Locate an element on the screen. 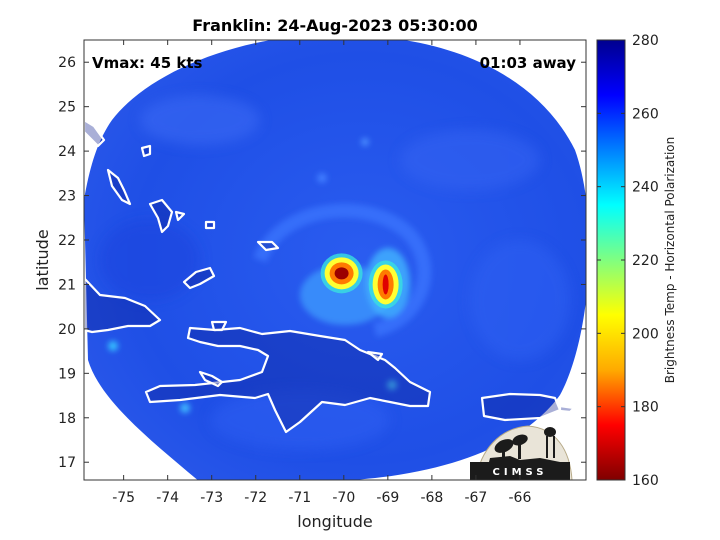 This screenshot has height=540, width=720. time-away-annotation: 01:03 away is located at coordinates (528, 63).